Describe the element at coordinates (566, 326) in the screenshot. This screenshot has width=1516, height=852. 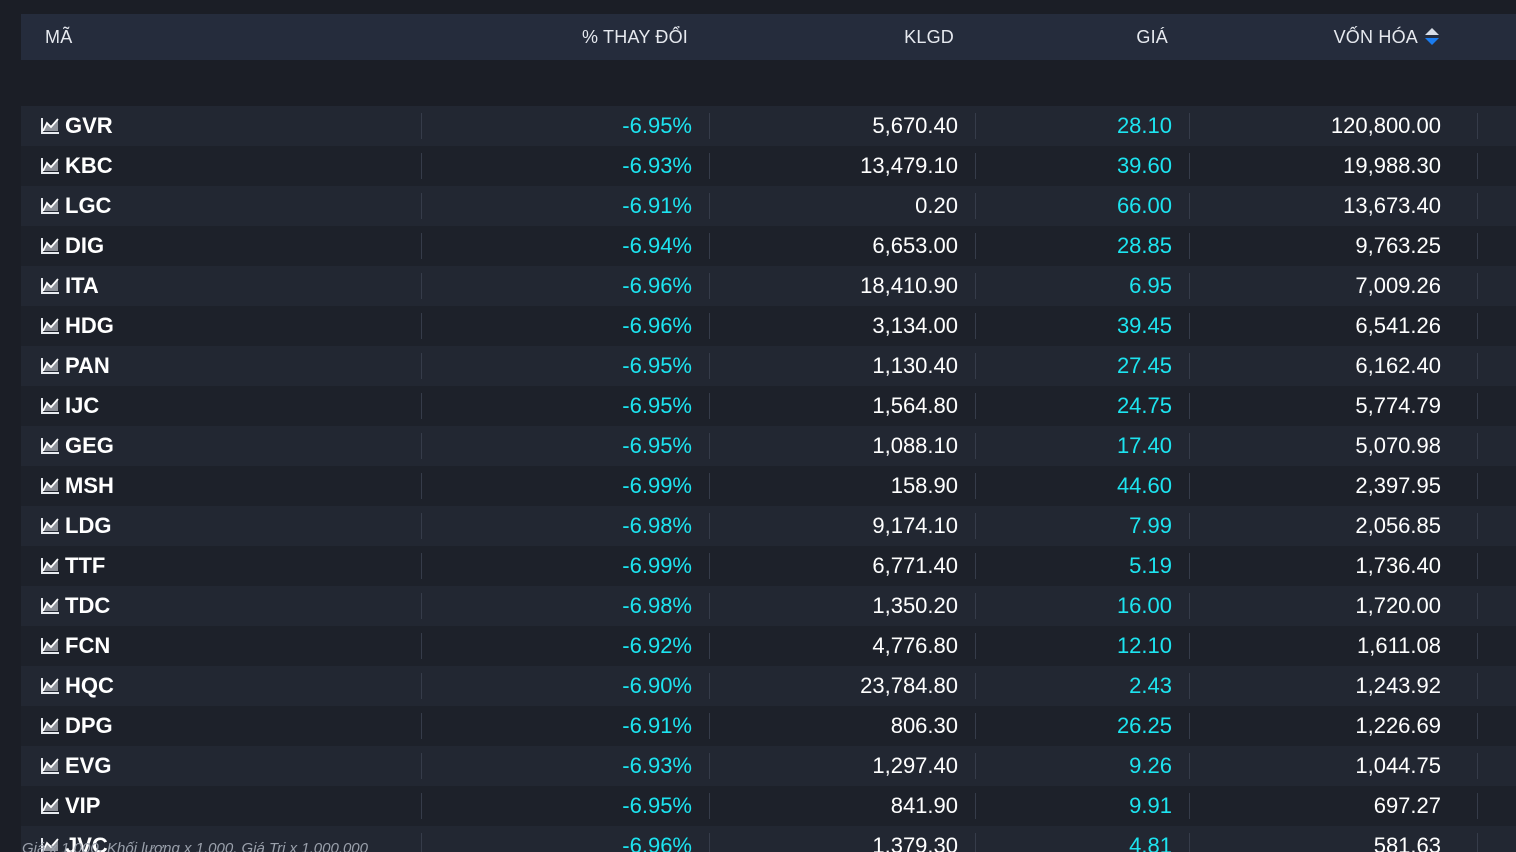
I see `cell-pct-change: -6.96%` at that location.